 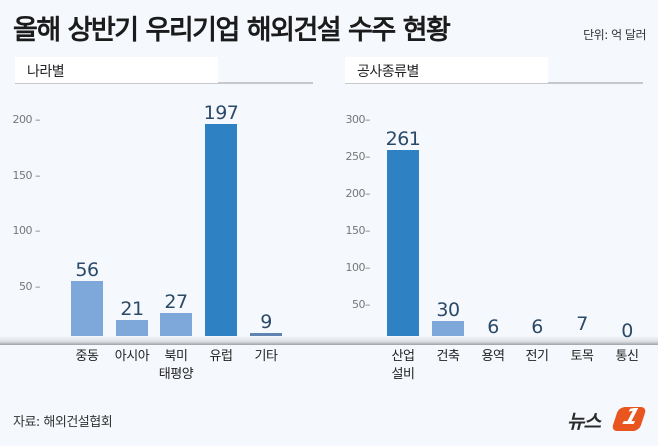 I want to click on left-panel-header: 나라별, so click(x=164, y=70).